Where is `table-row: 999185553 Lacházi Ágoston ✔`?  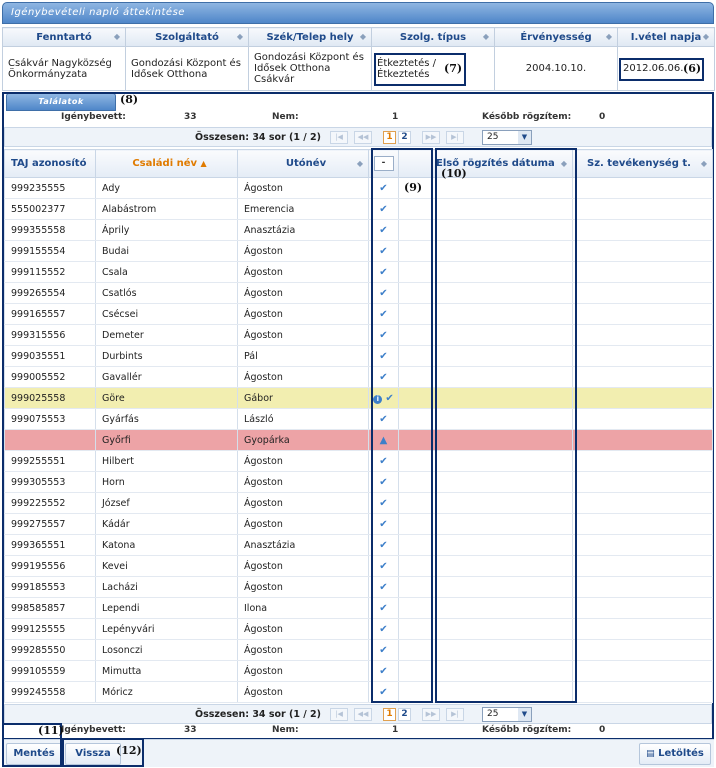 table-row: 999185553 Lacházi Ágoston ✔ is located at coordinates (358, 587).